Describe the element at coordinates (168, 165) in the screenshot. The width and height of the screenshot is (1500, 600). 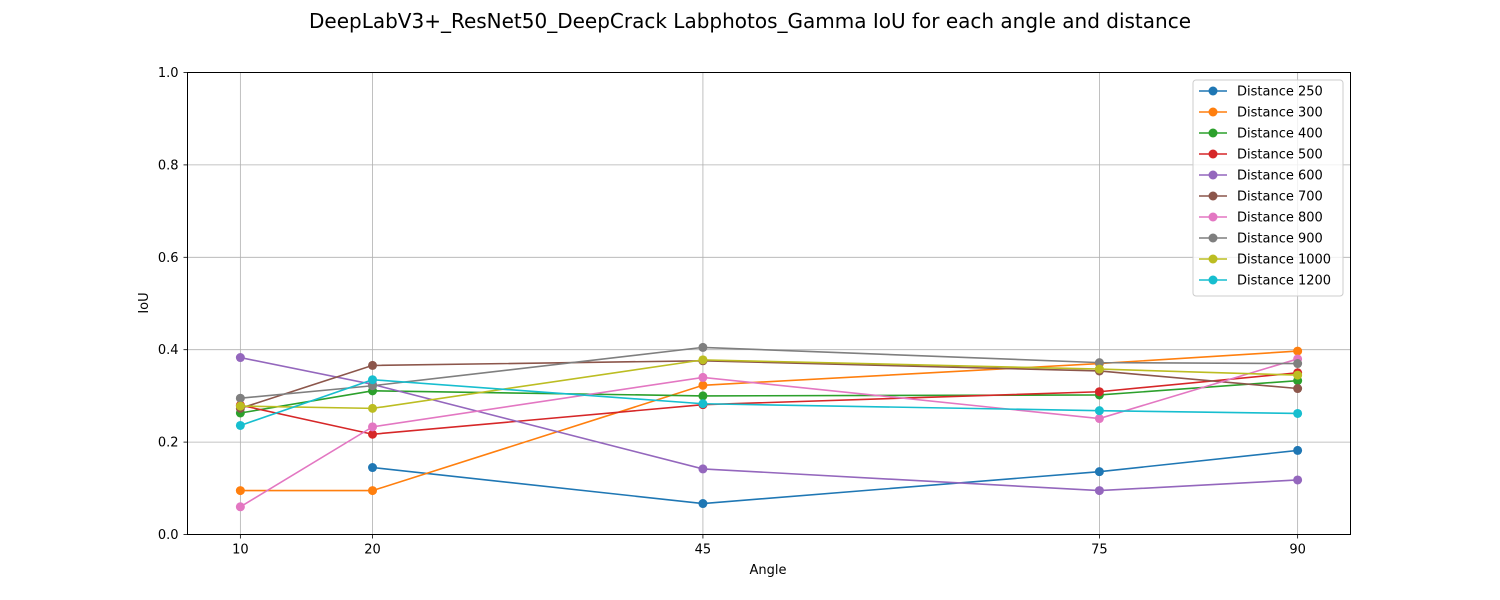
I see `y-tick-label: 0.8` at that location.